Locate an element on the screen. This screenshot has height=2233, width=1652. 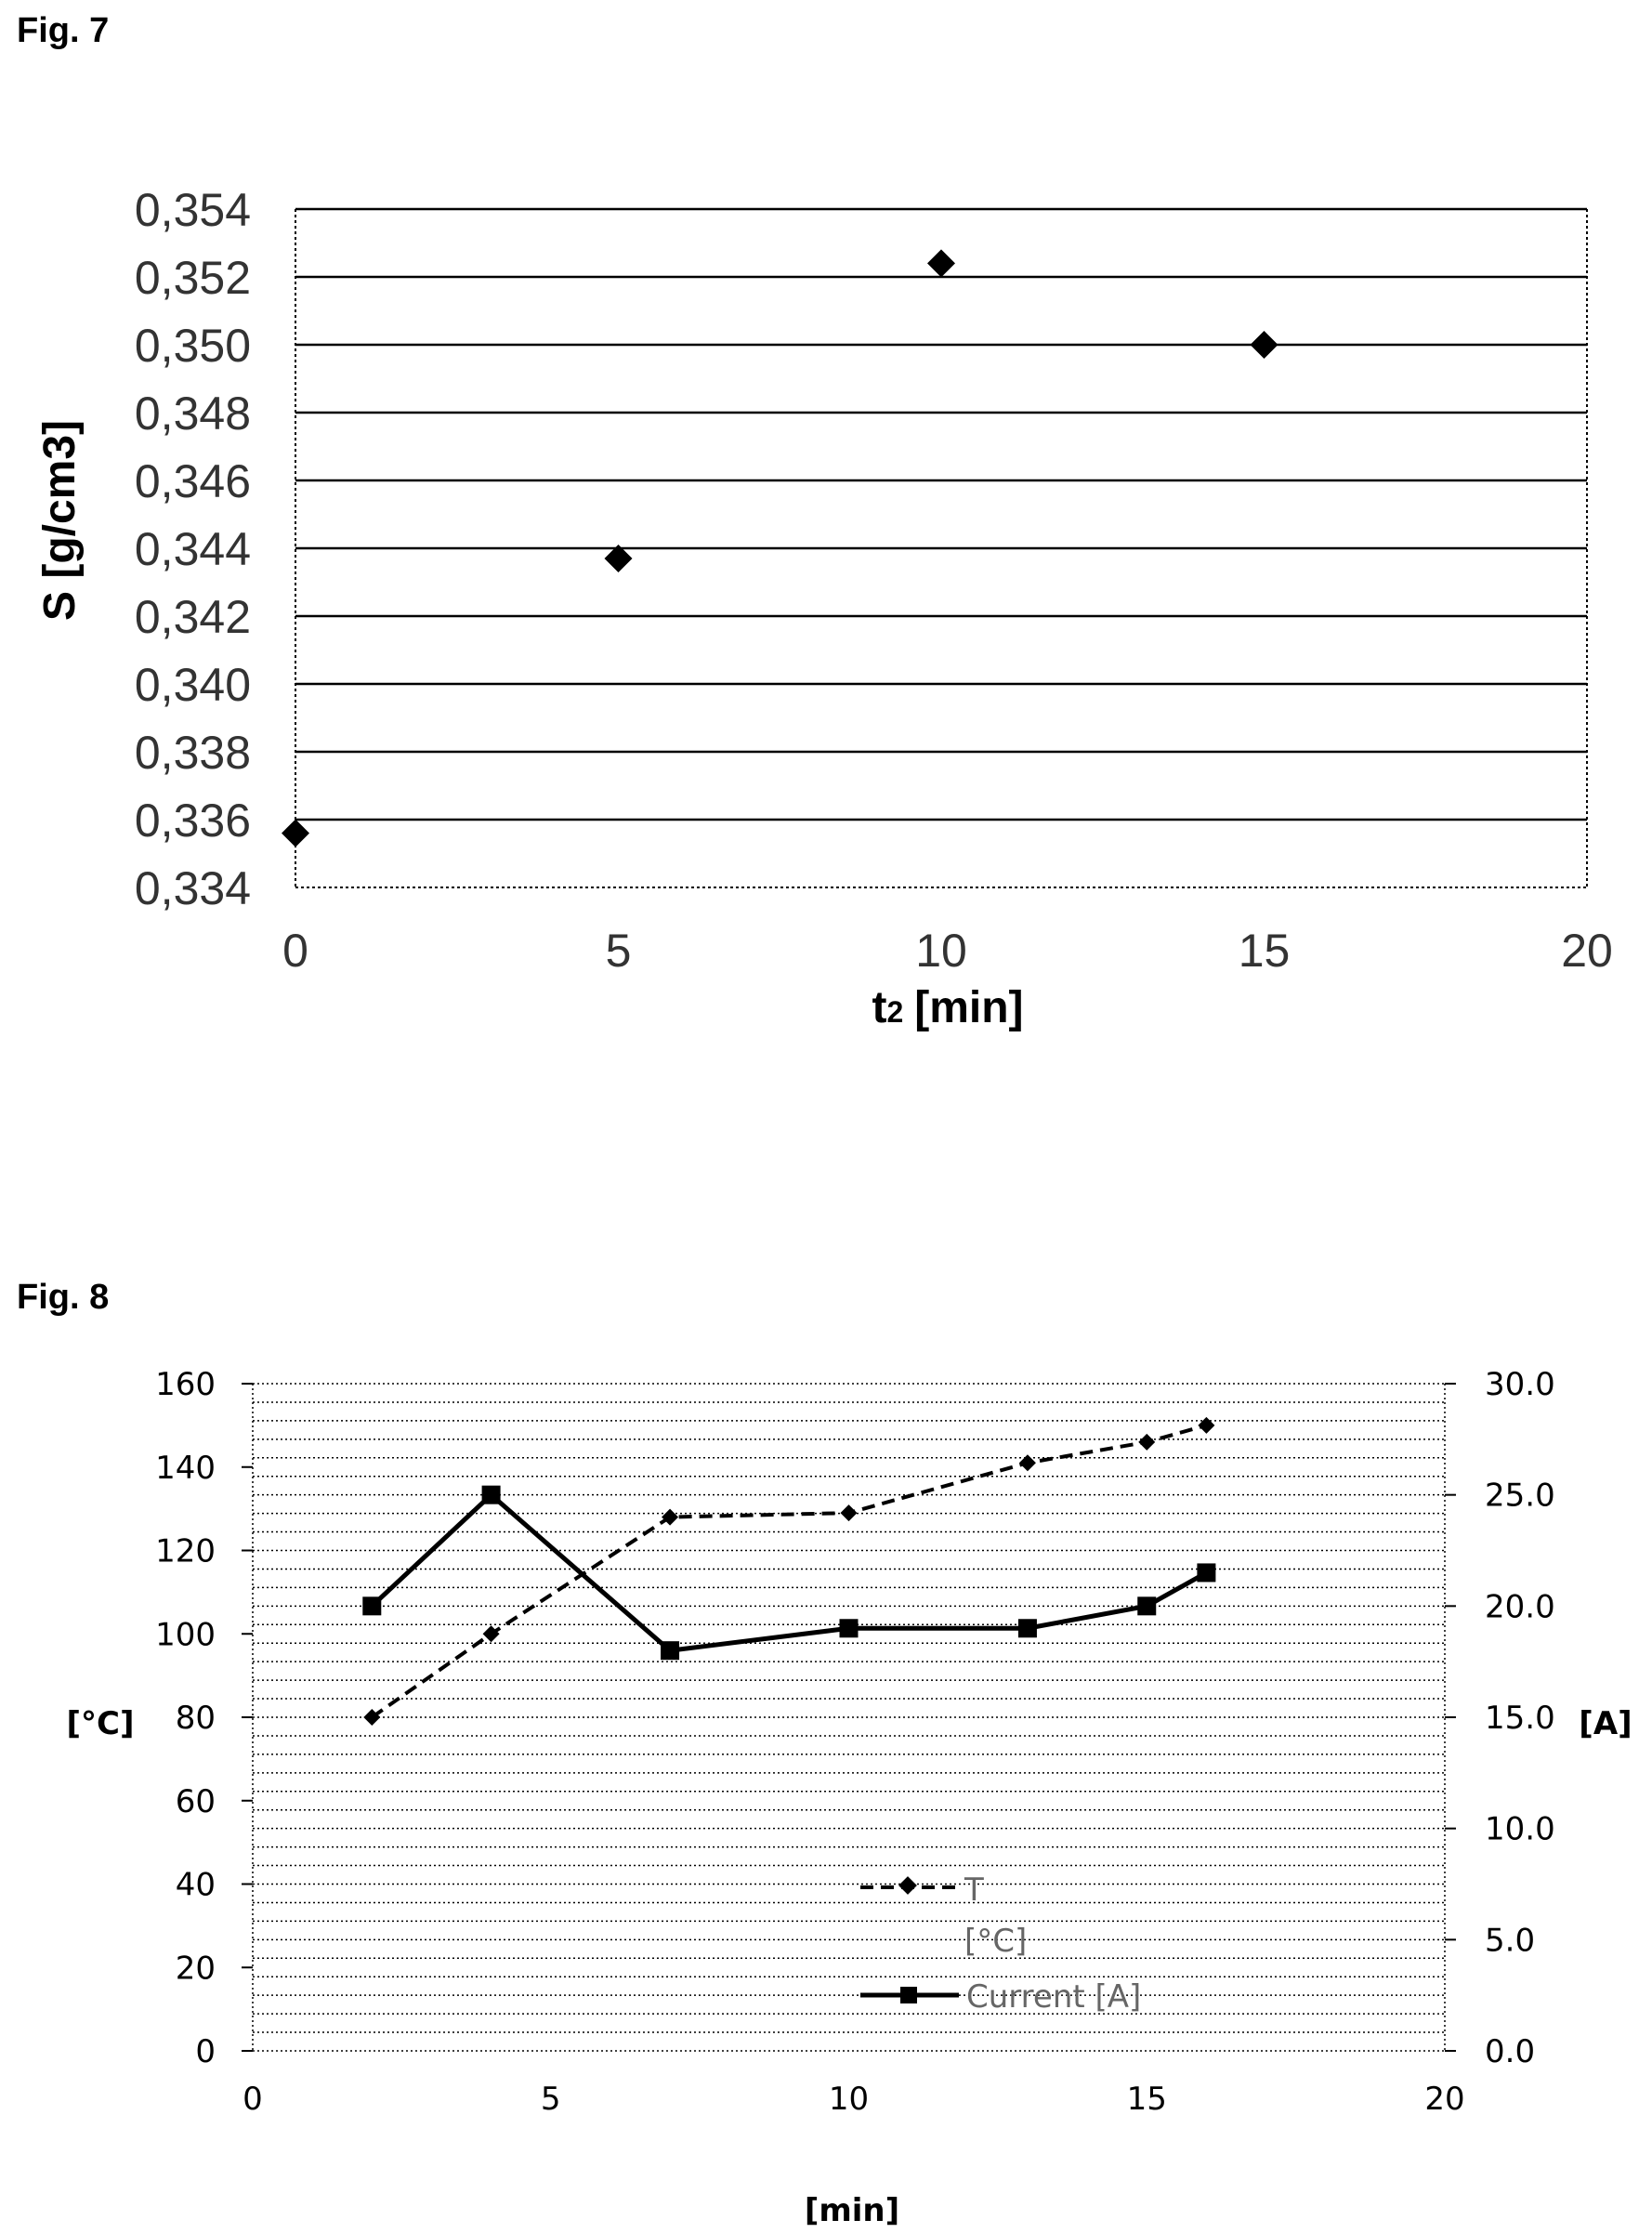
fig8-right-tick-label: 20.0 is located at coordinates (1520, 1606).